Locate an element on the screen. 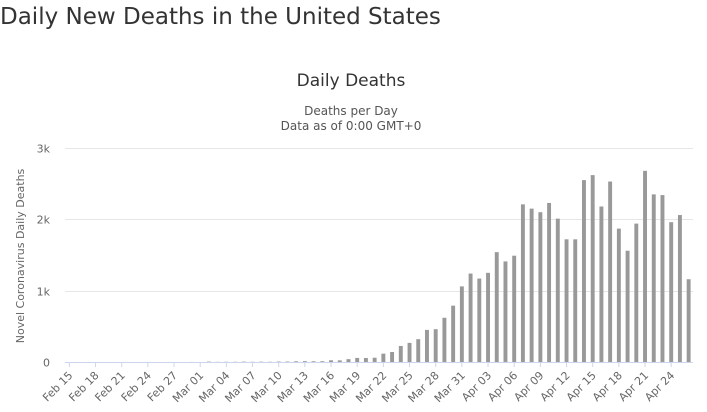  y-tick-label: 2k is located at coordinates (44, 220).